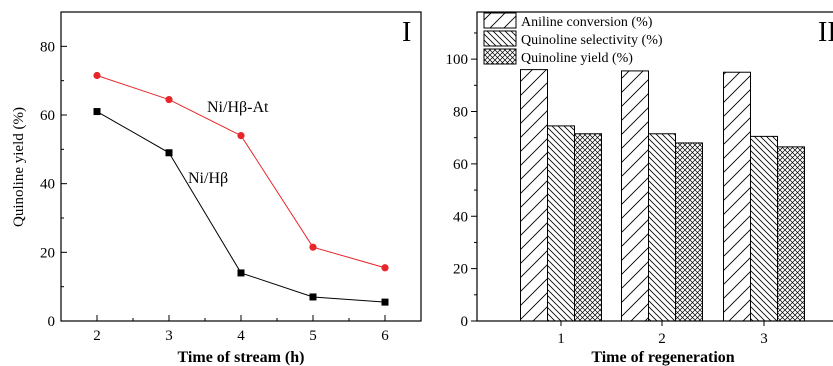 Image resolution: width=833 pixels, height=366 pixels. I want to click on x-axis: 2 3 4 5 6, so click(241, 329).